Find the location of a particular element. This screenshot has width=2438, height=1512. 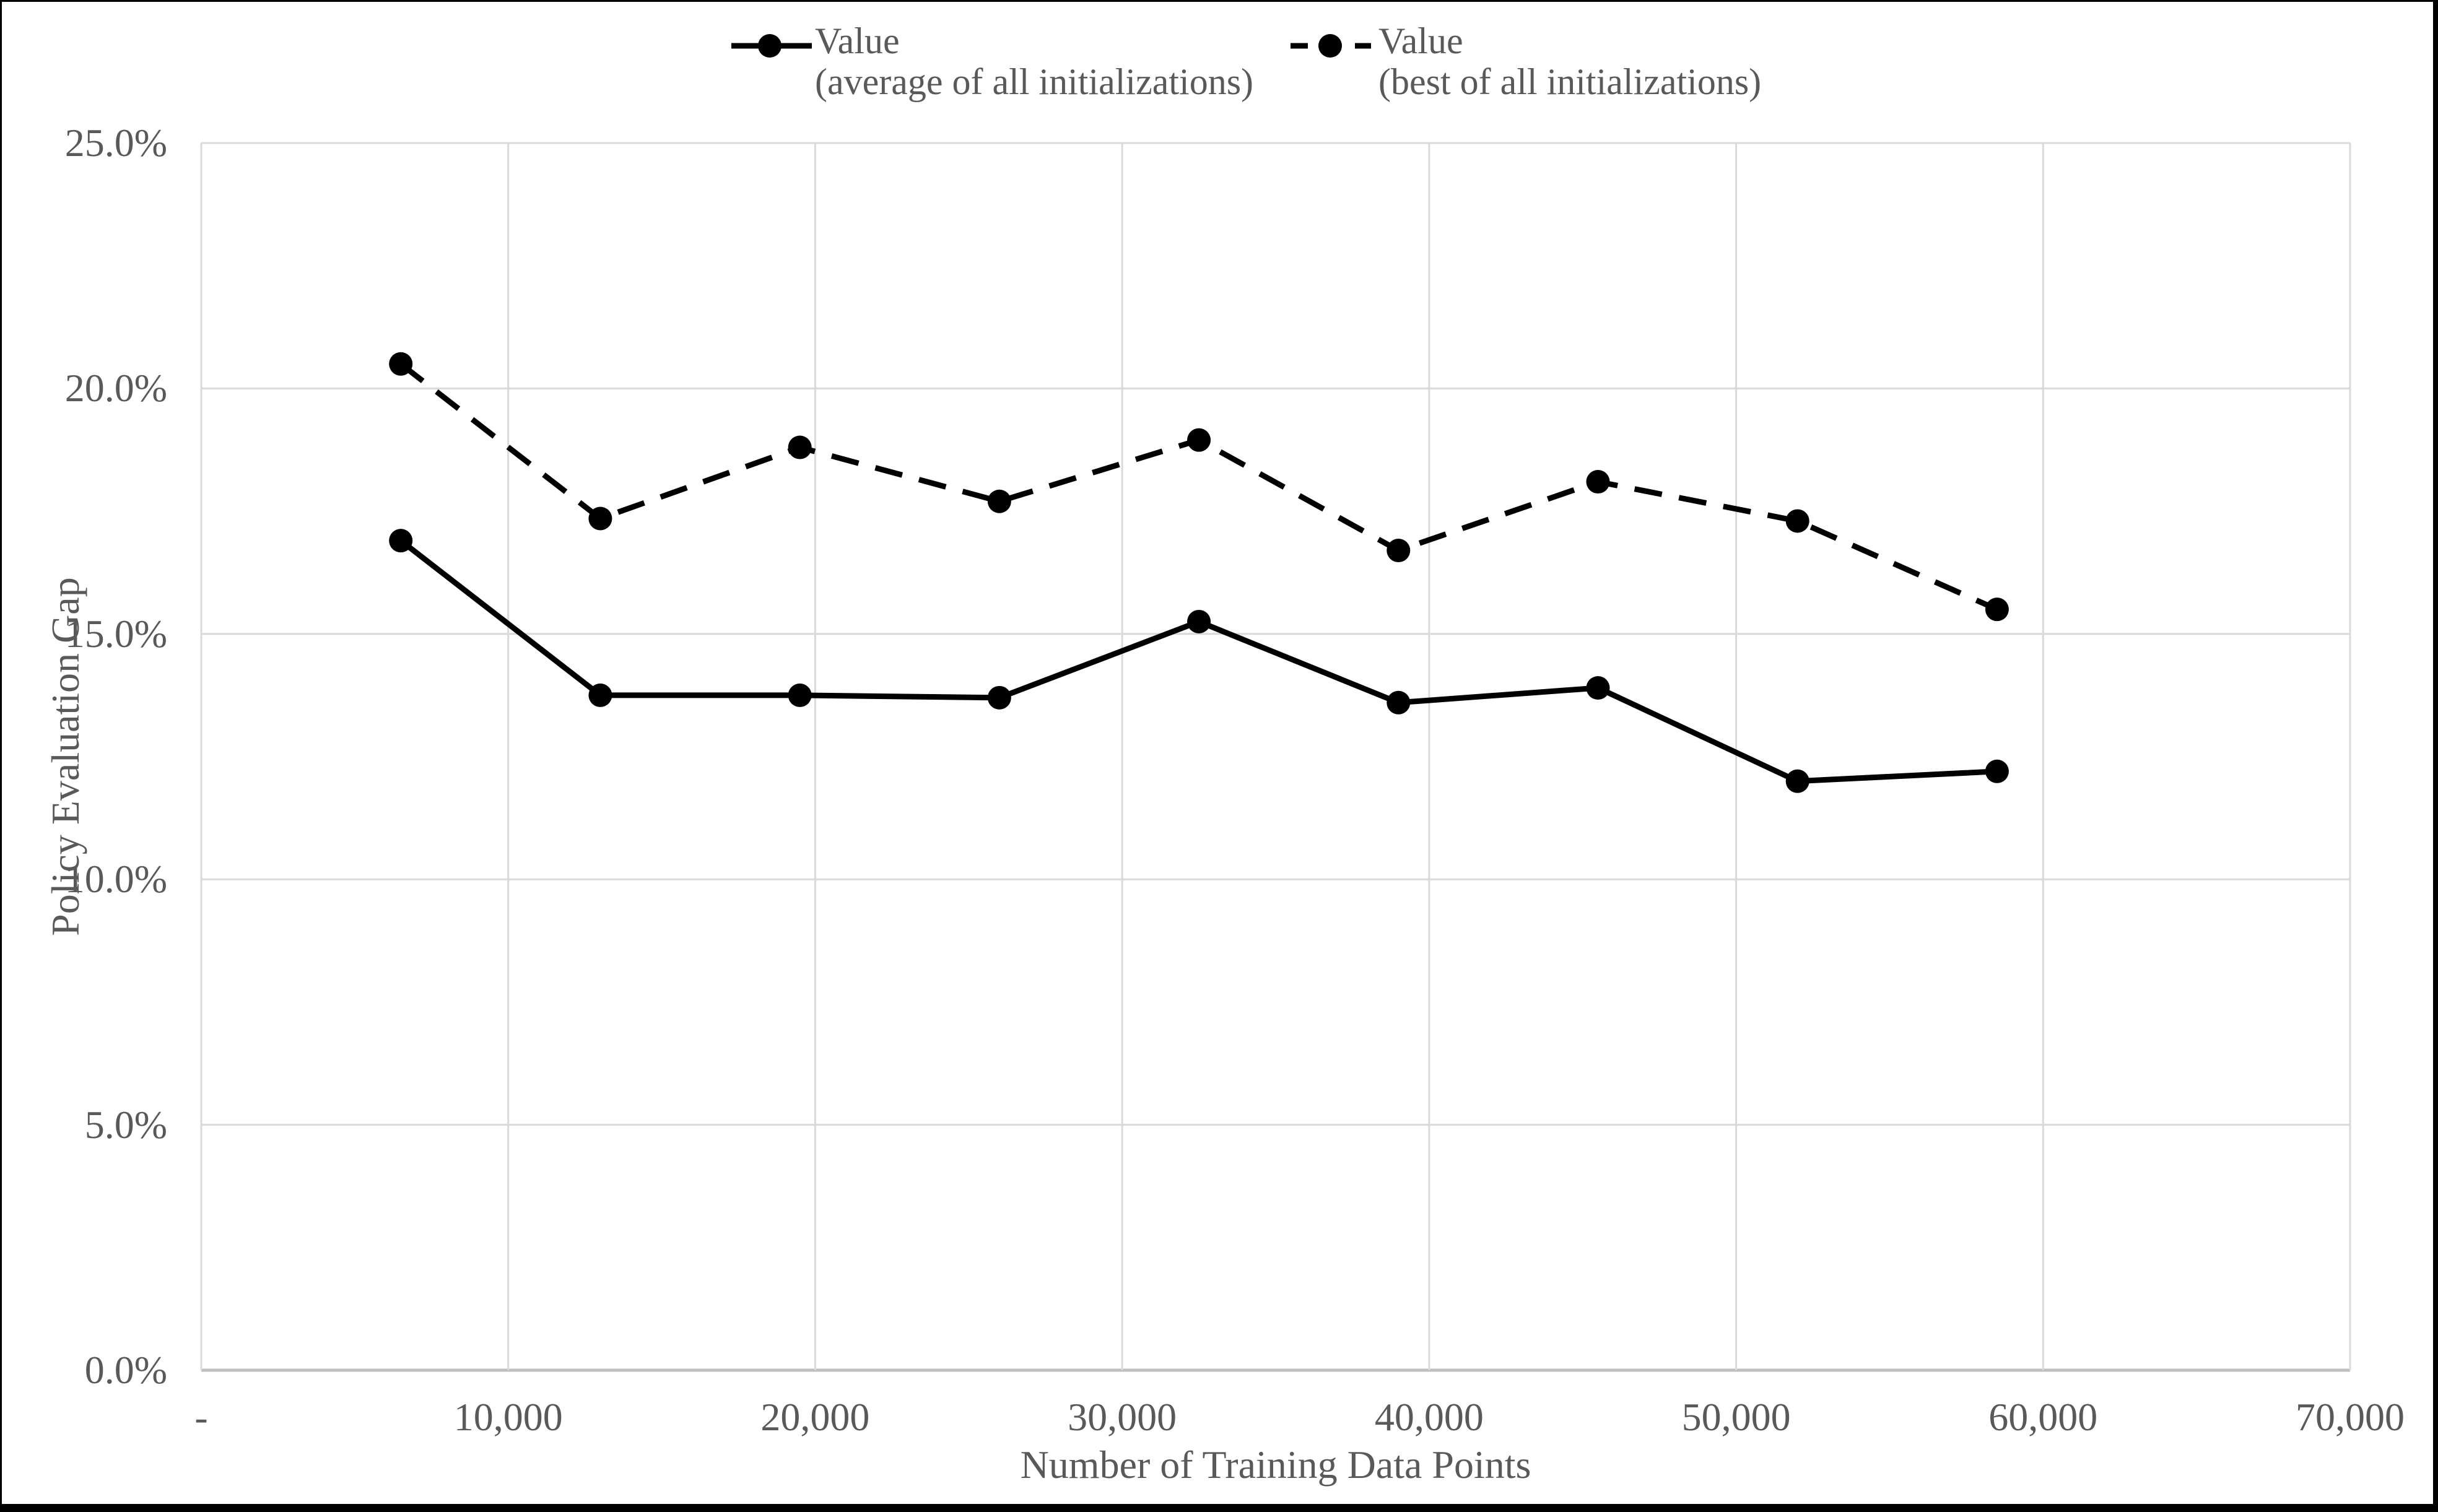

x-tick-label: 10,000 is located at coordinates (508, 1417).